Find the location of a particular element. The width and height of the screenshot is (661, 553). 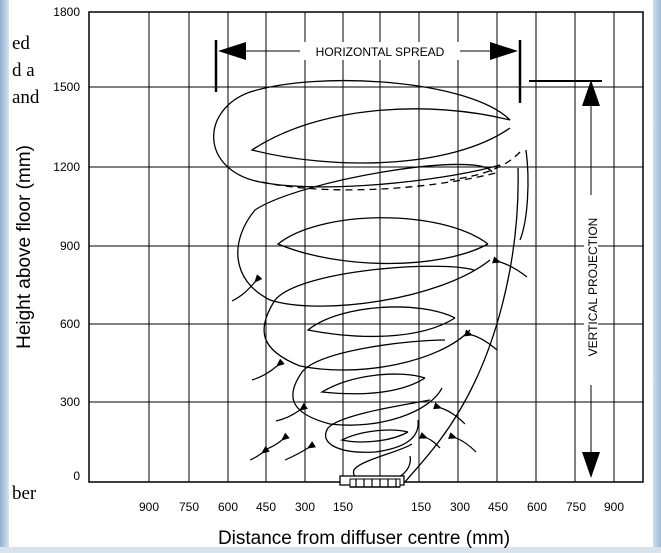

horizontal-spread-label: HORIZONTAL SPREAD is located at coordinates (380, 52).